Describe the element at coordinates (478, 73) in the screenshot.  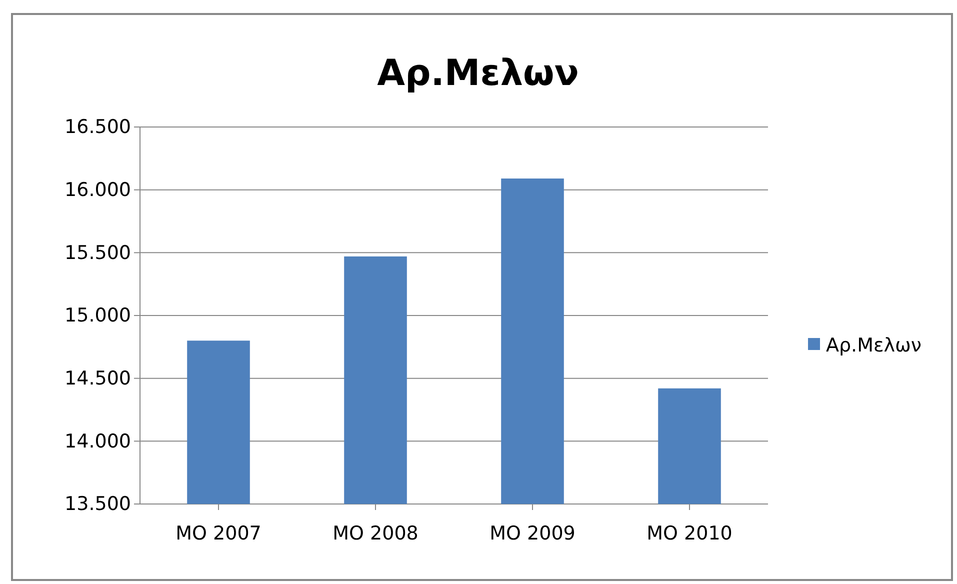
I see `chart-title: Αρ.Μελων` at that location.